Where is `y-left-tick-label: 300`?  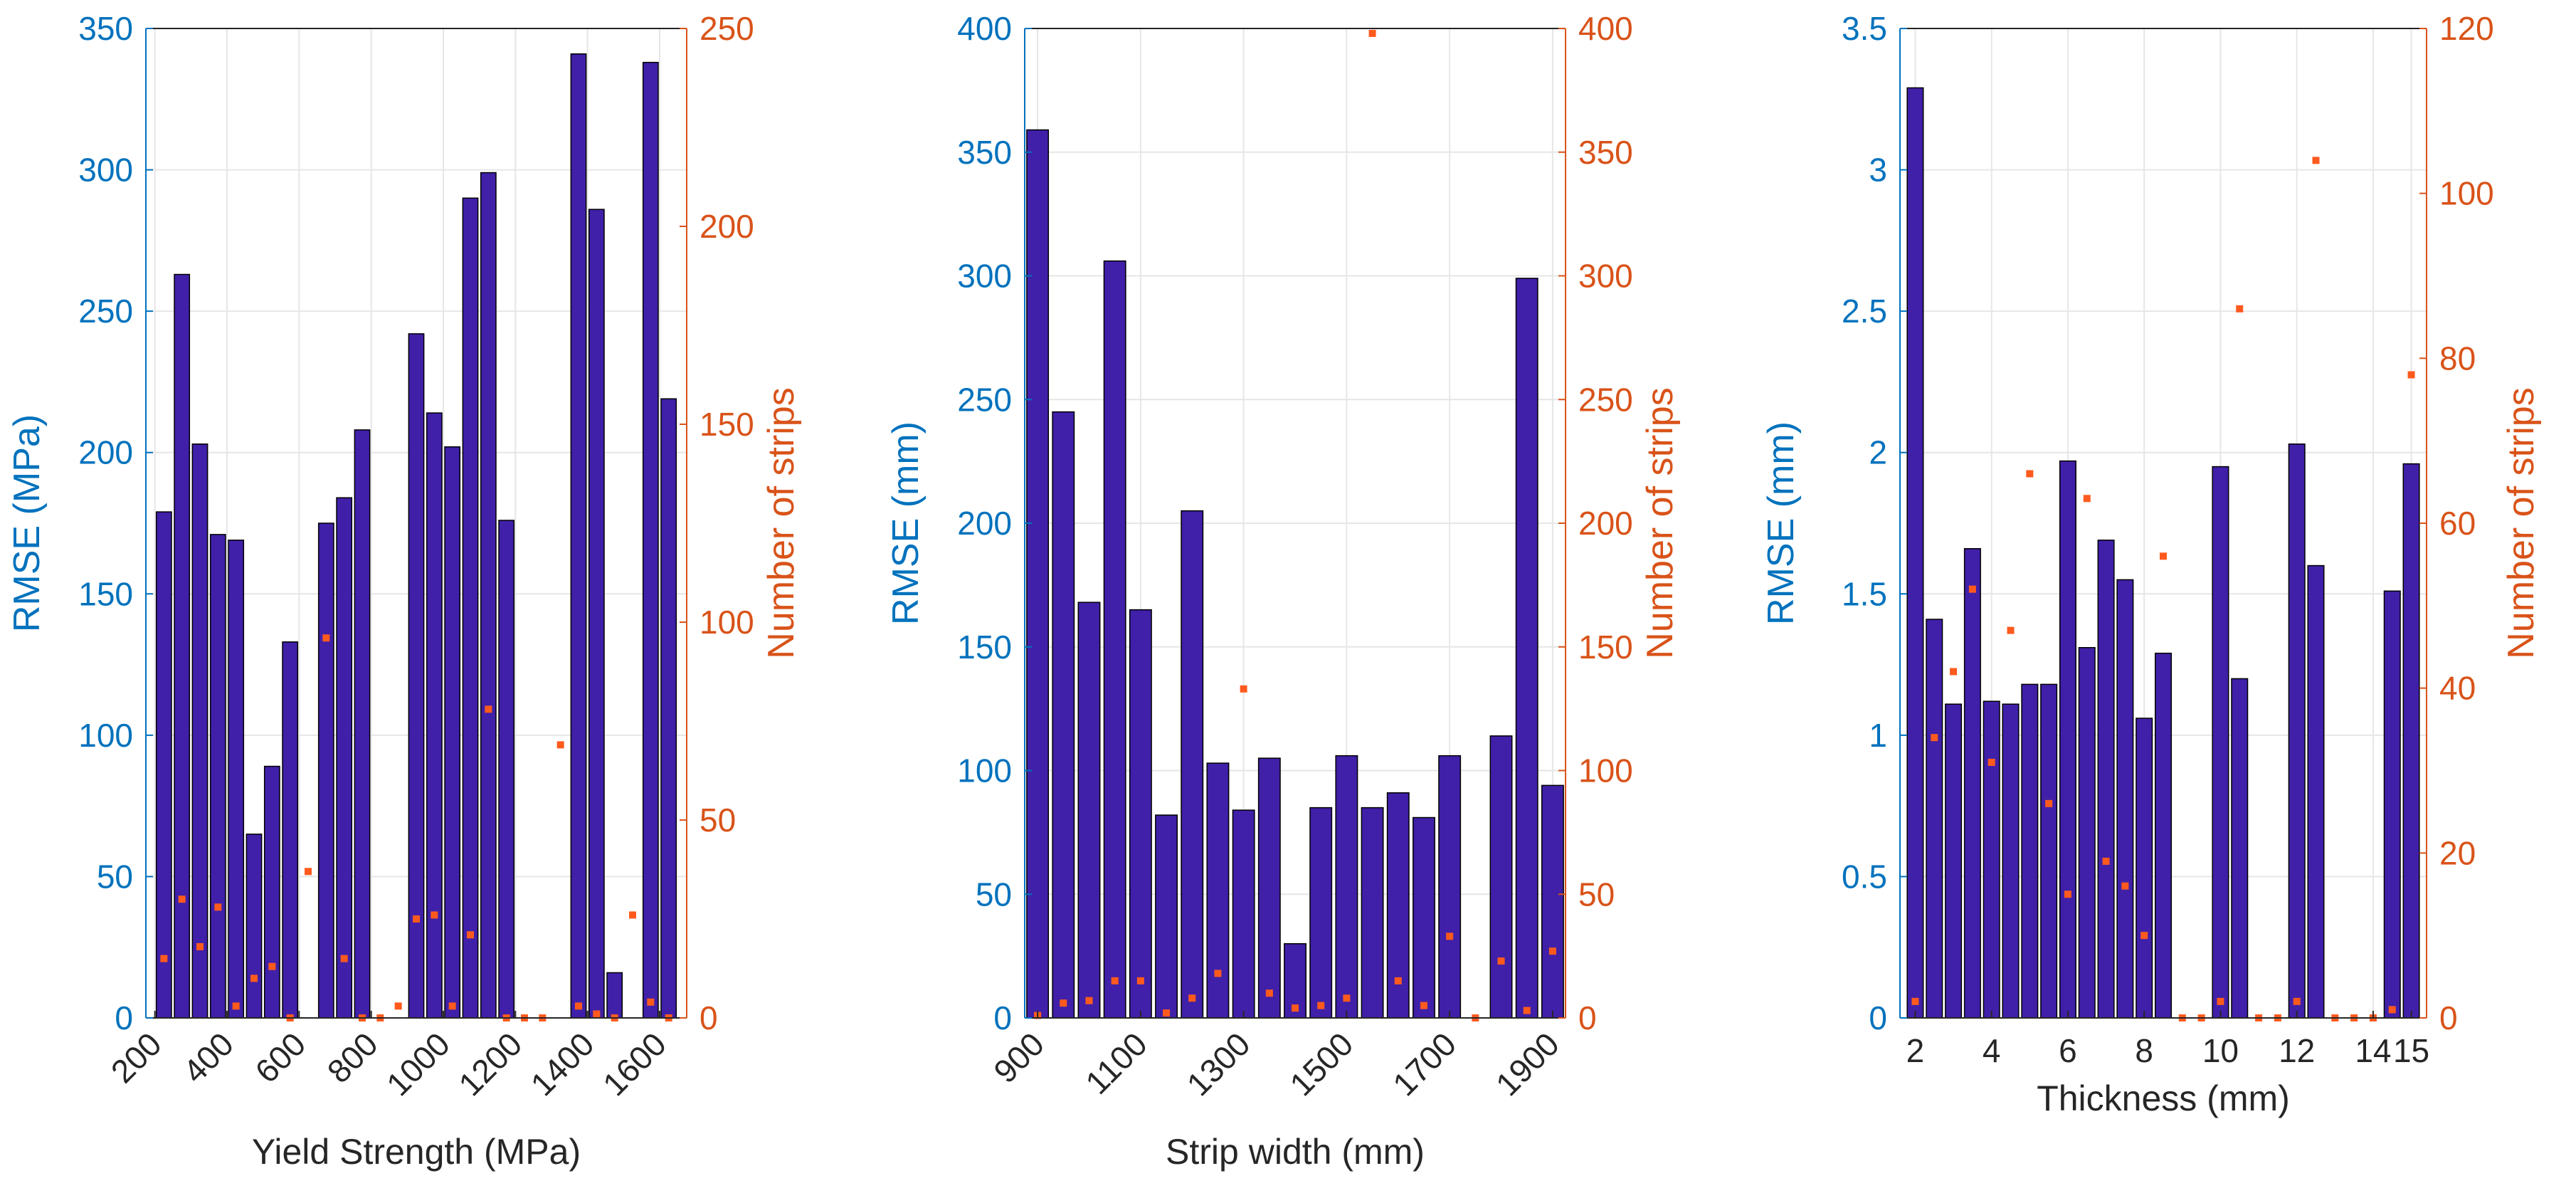
y-left-tick-label: 300 is located at coordinates (985, 276).